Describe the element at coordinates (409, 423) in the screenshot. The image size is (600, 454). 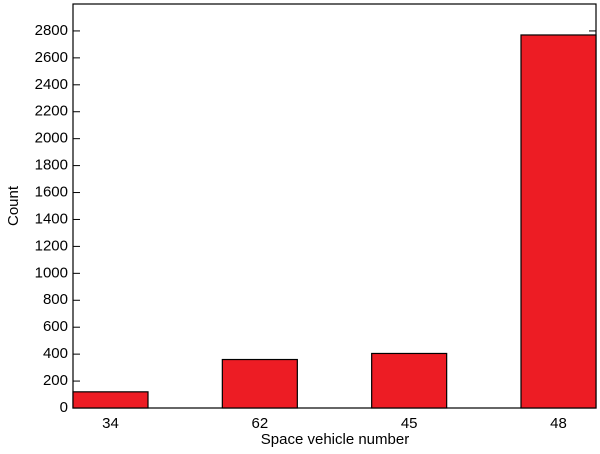
I see `x-tick-label: 45` at that location.